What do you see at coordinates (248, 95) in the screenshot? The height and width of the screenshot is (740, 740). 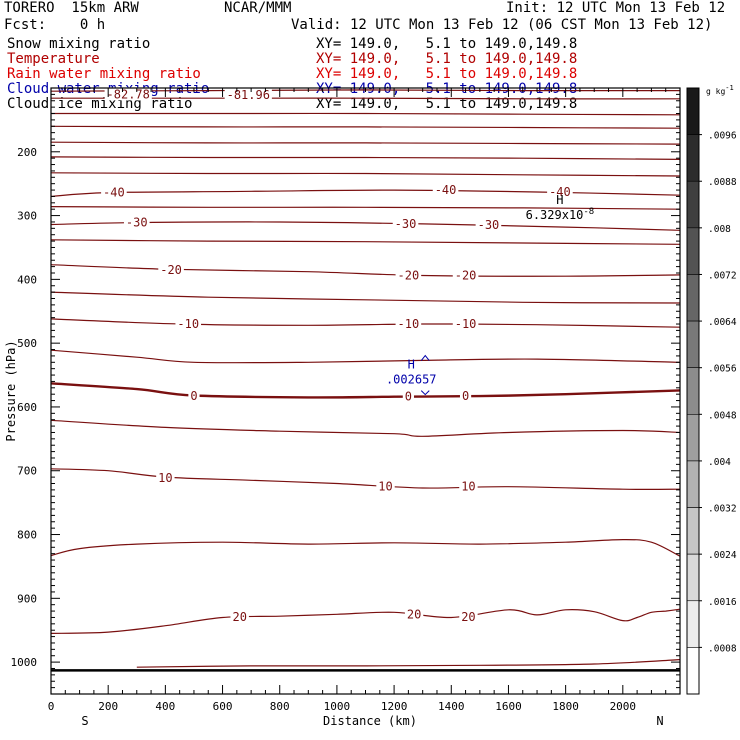 I see `contour-label: -81.96` at bounding box center [248, 95].